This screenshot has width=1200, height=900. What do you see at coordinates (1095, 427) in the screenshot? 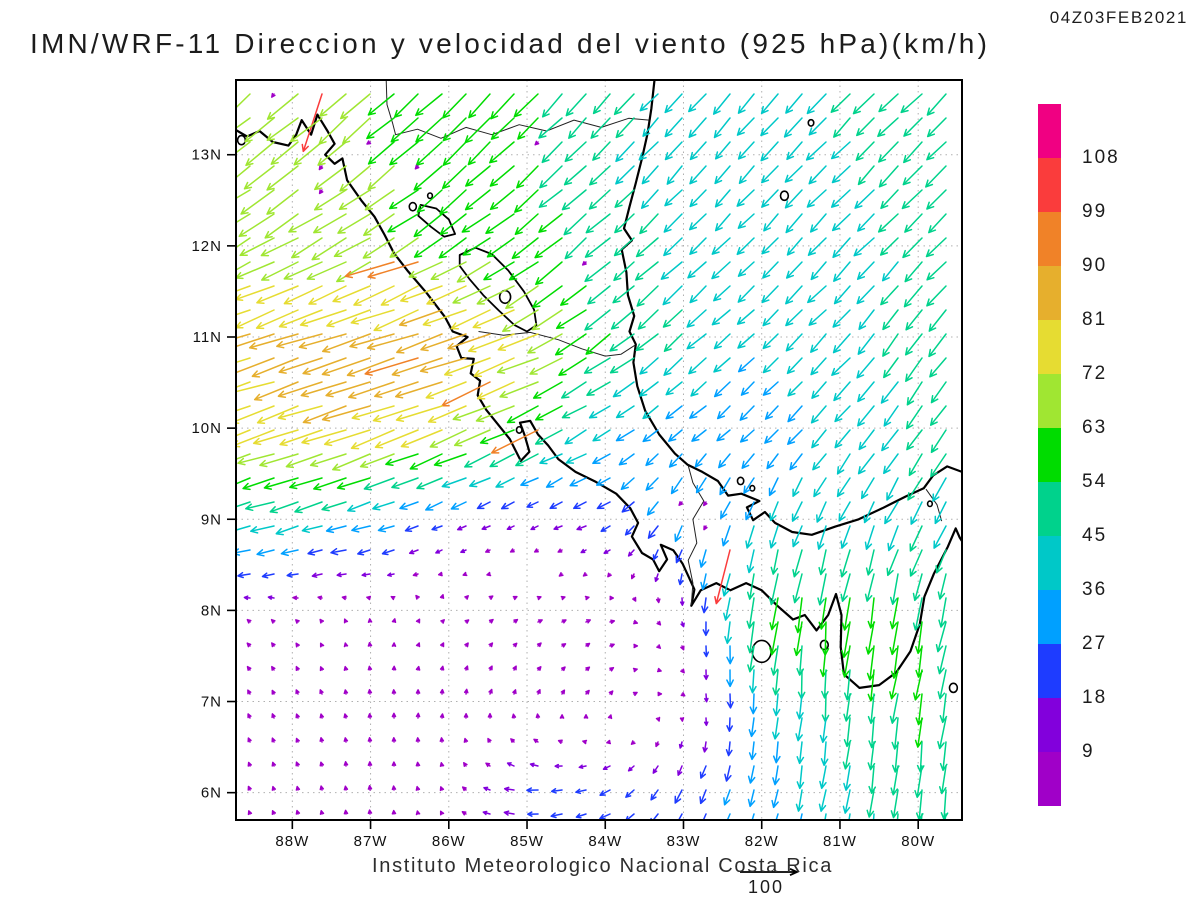
I see `colorbar-label: 63` at bounding box center [1095, 427].